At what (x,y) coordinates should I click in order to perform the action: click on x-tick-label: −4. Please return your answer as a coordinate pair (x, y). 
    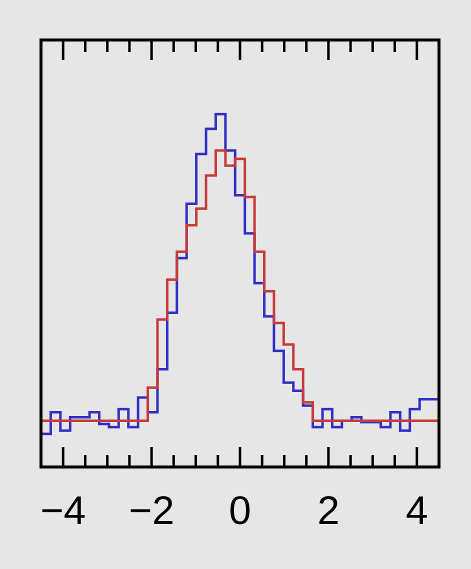
    Looking at the image, I should click on (63, 511).